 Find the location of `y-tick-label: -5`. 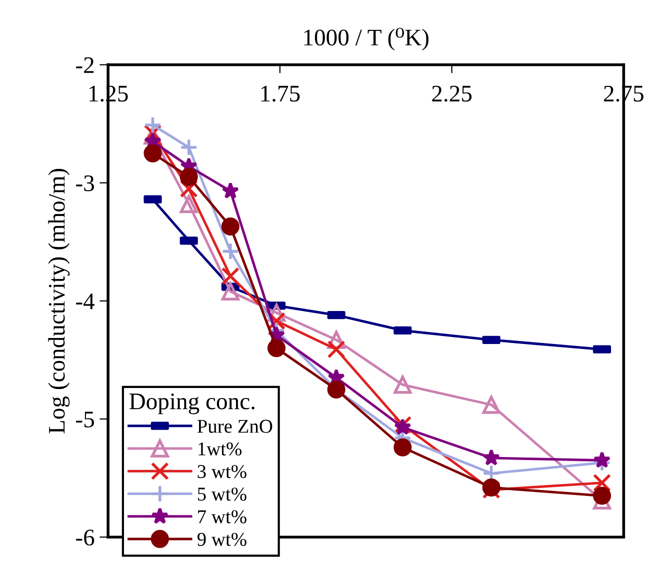

y-tick-label: -5 is located at coordinates (85, 420).